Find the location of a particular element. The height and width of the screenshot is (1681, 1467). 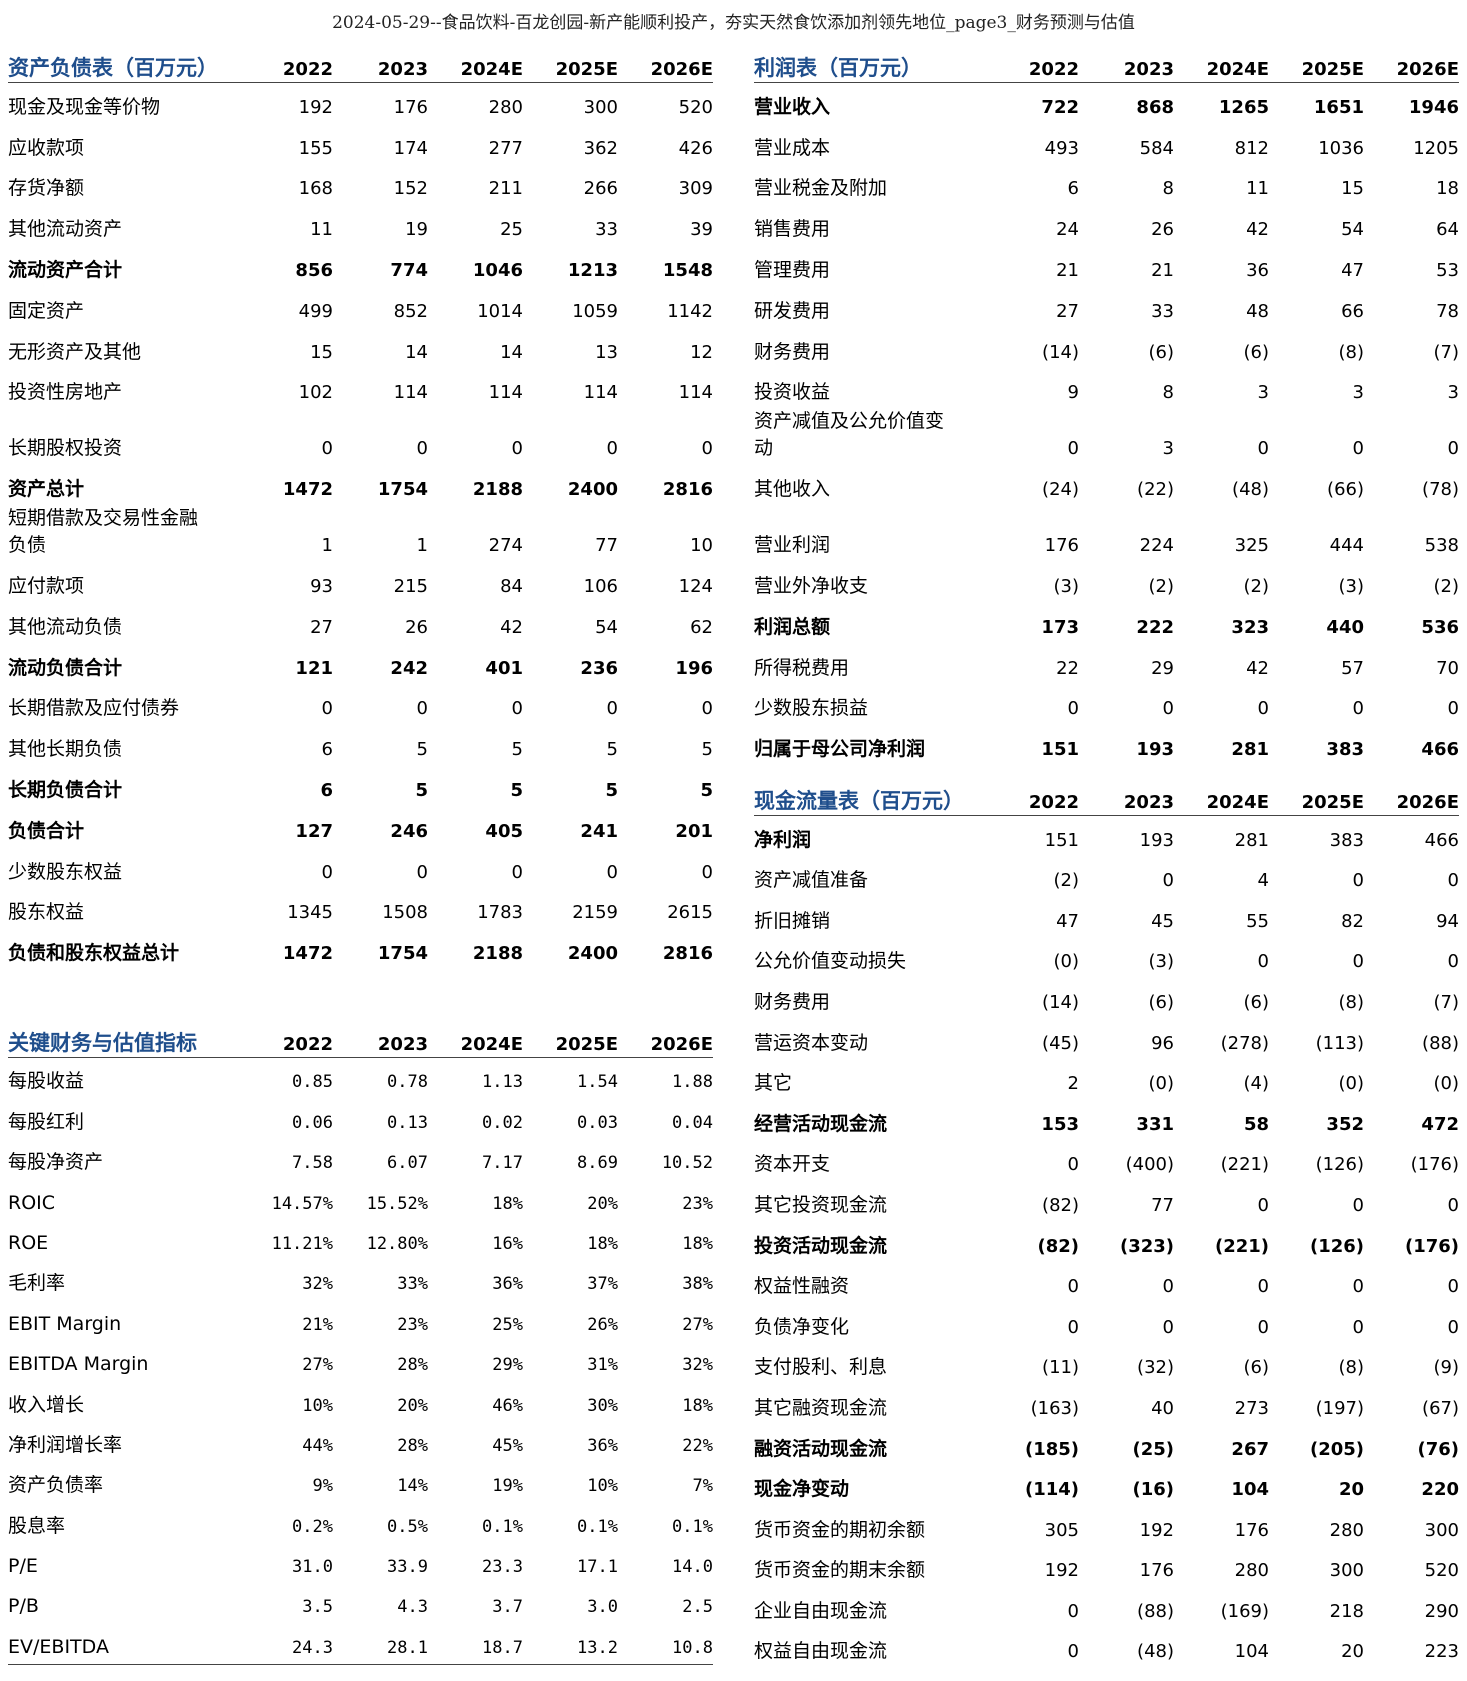

table-row: 流动负债合计 121 242 401 236 196 is located at coordinates (360, 664).